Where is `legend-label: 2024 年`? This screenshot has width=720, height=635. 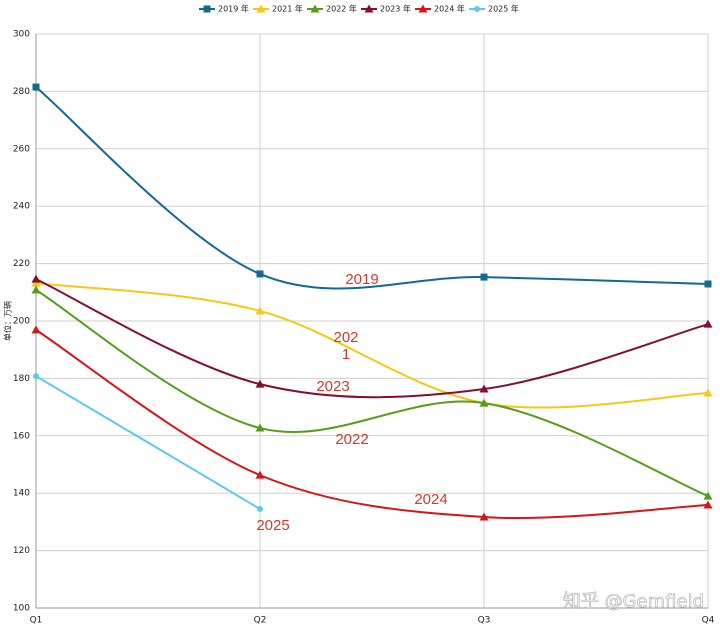
legend-label: 2024 年 is located at coordinates (449, 9).